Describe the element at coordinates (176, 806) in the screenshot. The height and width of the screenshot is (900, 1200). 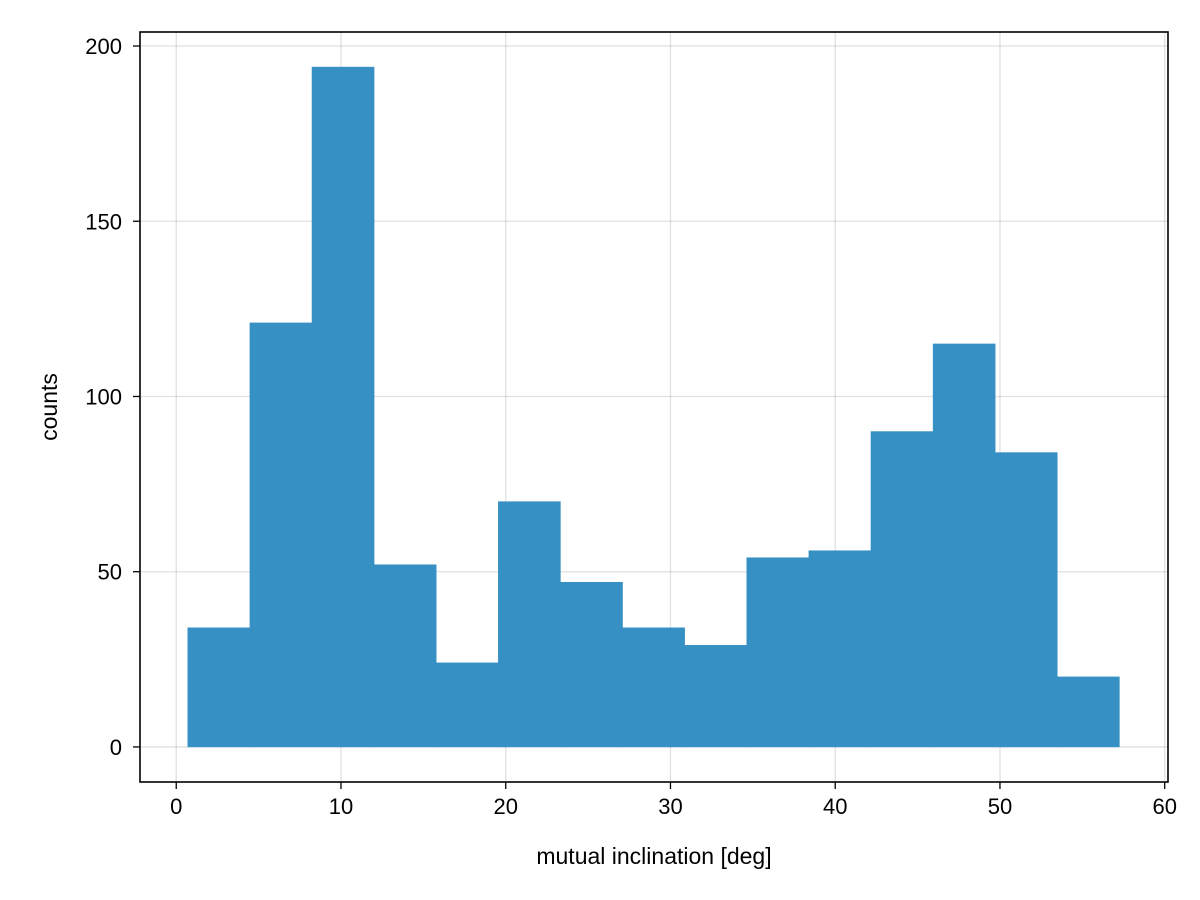
I see `x-tick-label: 0` at that location.